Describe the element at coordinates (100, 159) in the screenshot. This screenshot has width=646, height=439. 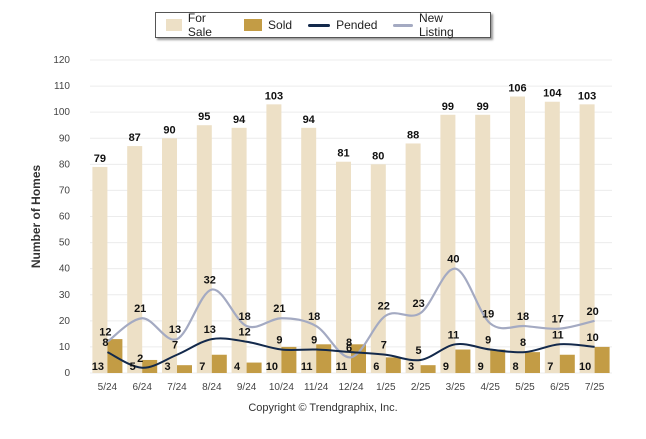
I see `for-sale-label: 79` at that location.